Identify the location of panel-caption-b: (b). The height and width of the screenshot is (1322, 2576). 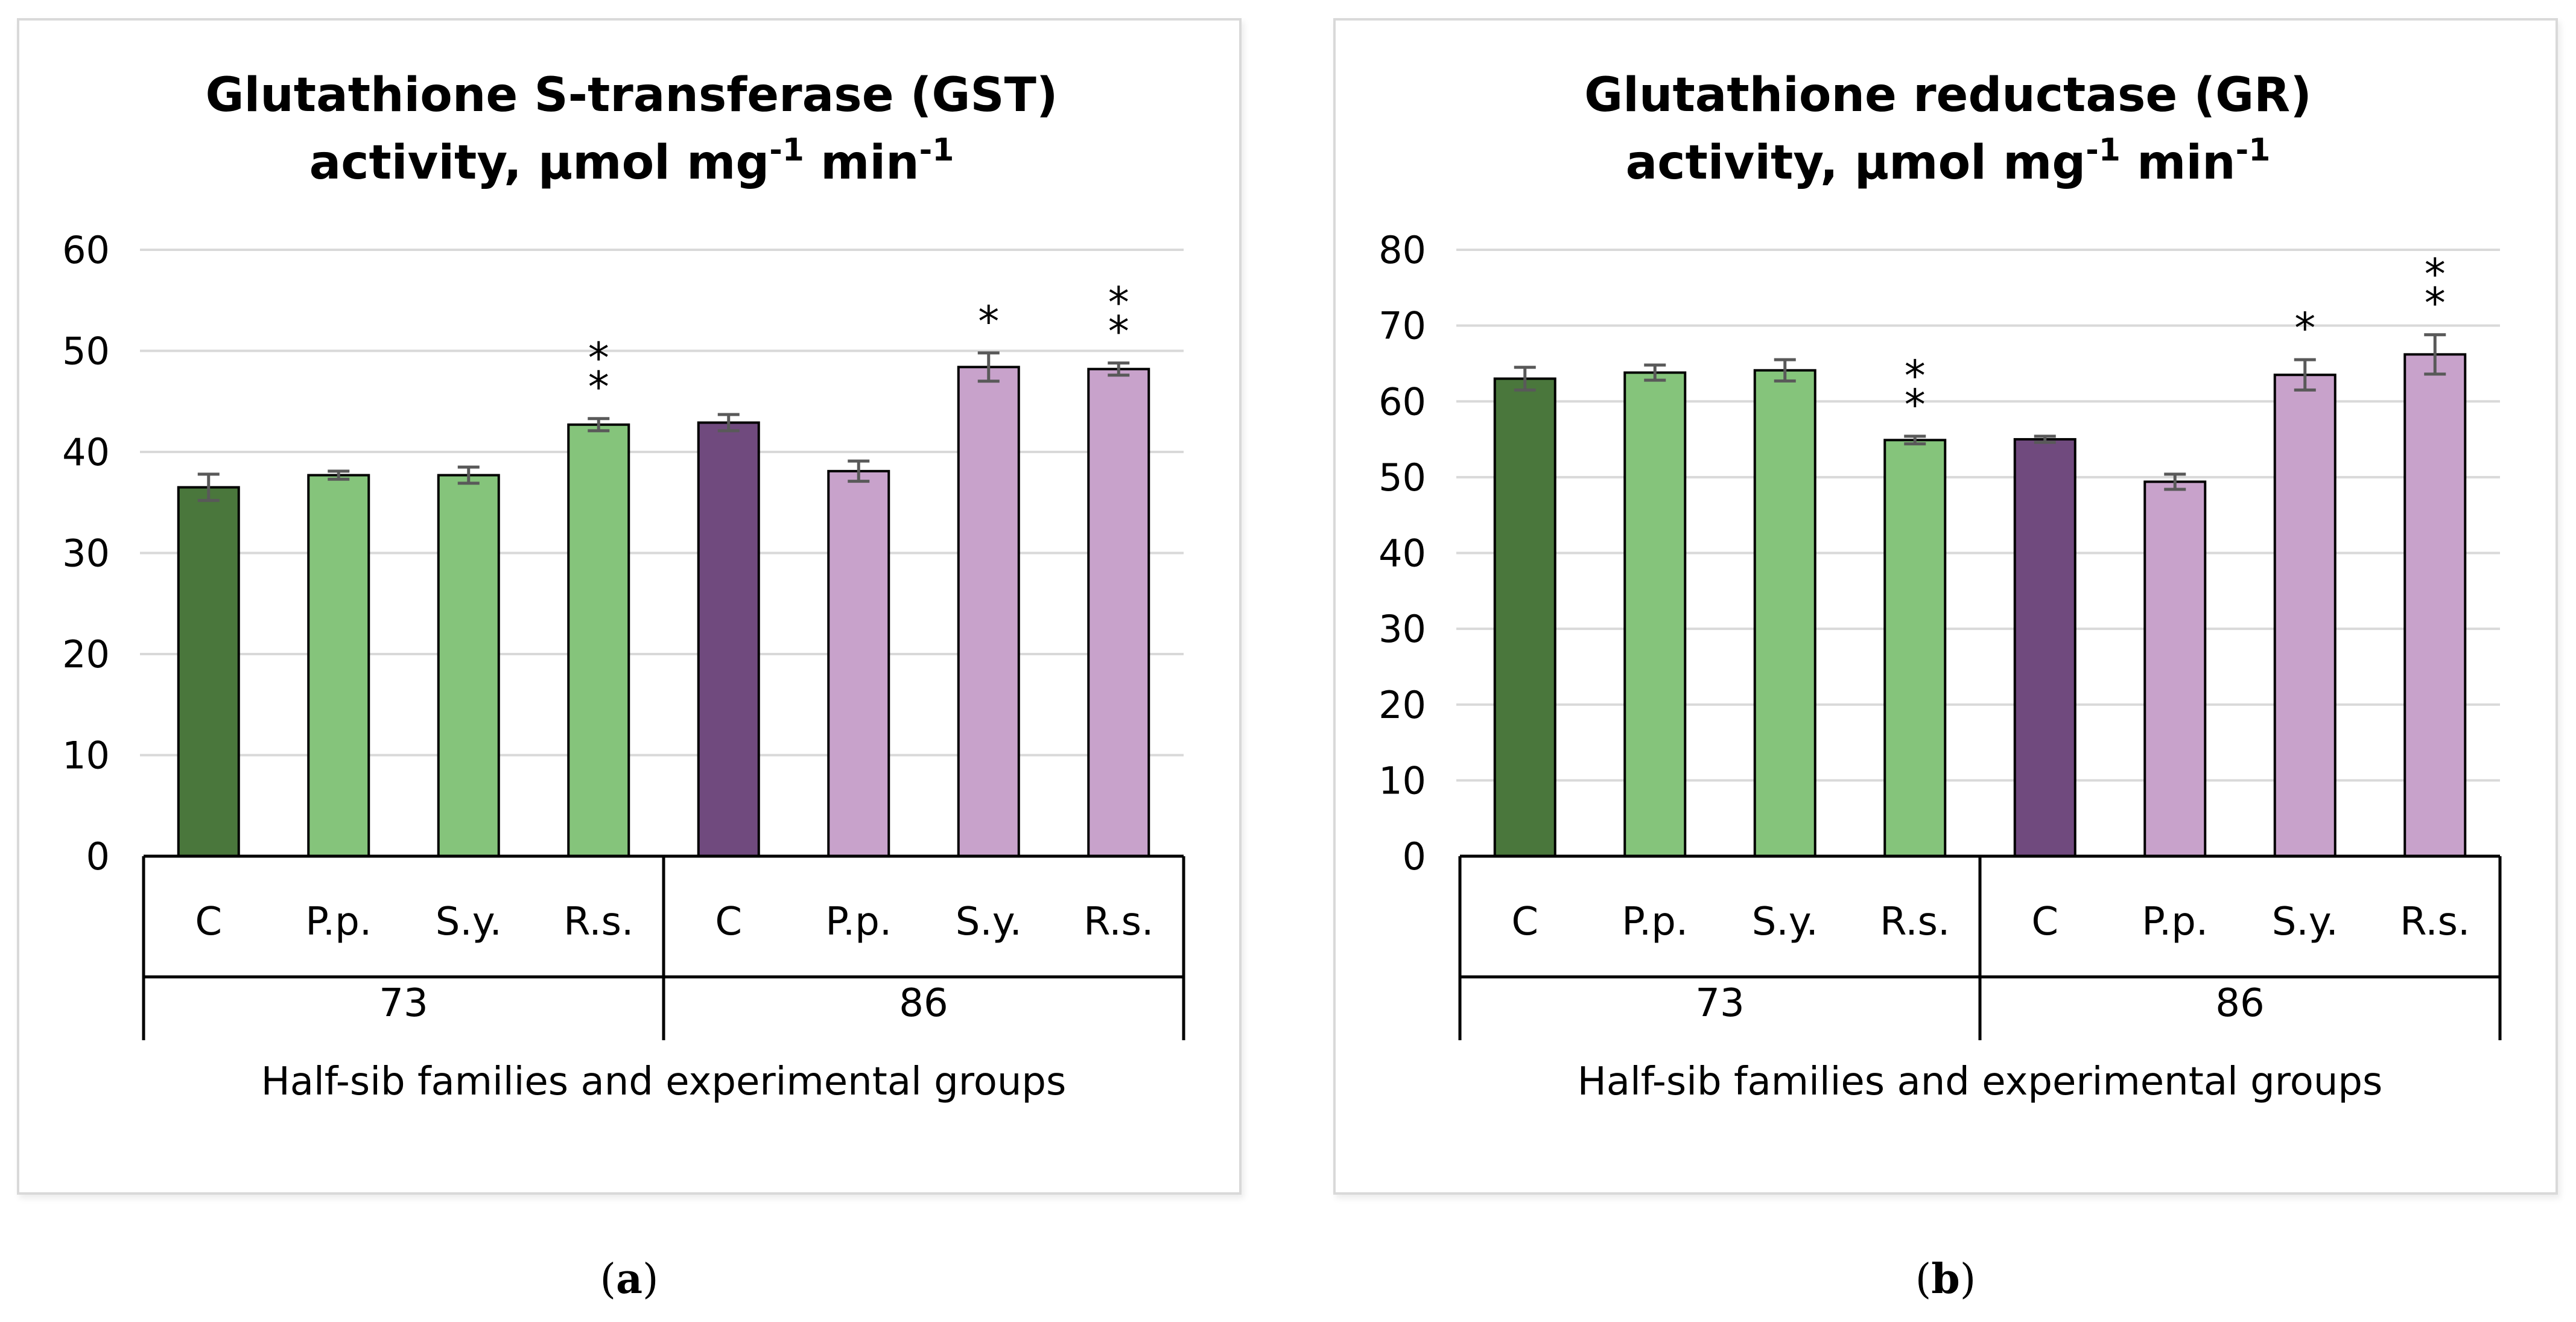
(1945, 1279).